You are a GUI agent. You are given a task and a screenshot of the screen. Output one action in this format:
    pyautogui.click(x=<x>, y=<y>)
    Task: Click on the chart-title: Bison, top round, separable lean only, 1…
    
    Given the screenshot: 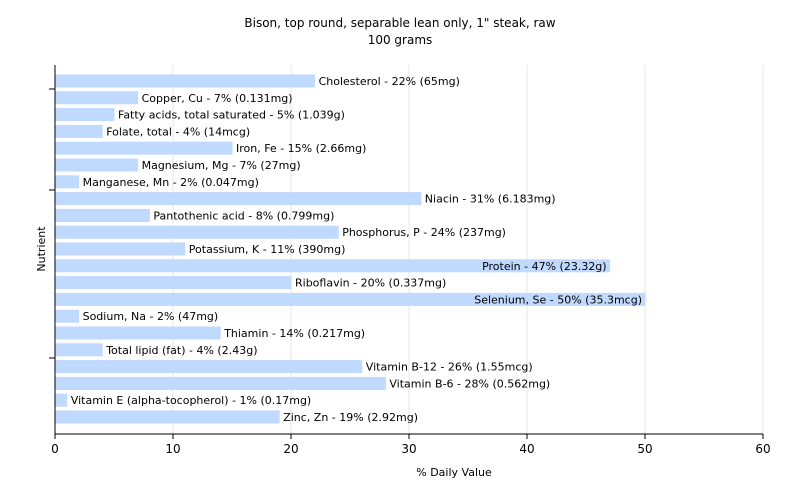 What is the action you would take?
    pyautogui.click(x=400, y=23)
    